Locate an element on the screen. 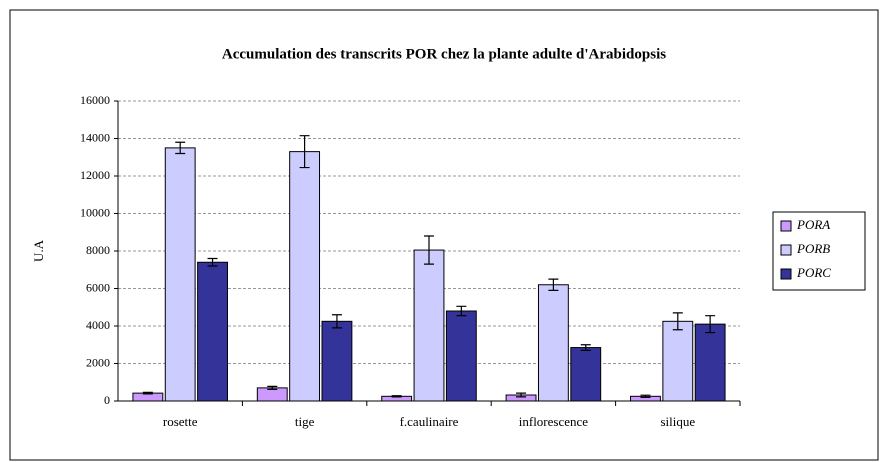  legend-label: PORB is located at coordinates (813, 248).